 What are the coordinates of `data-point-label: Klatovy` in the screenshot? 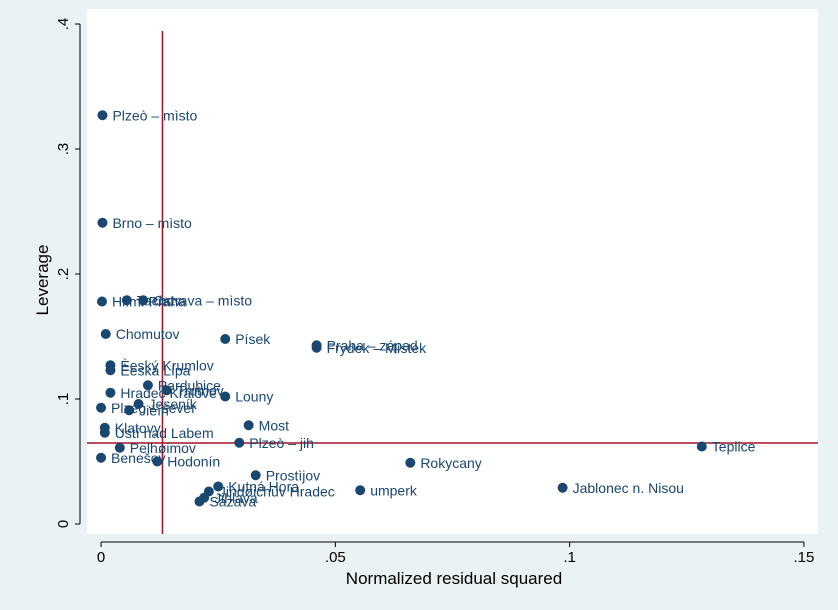 It's located at (138, 428).